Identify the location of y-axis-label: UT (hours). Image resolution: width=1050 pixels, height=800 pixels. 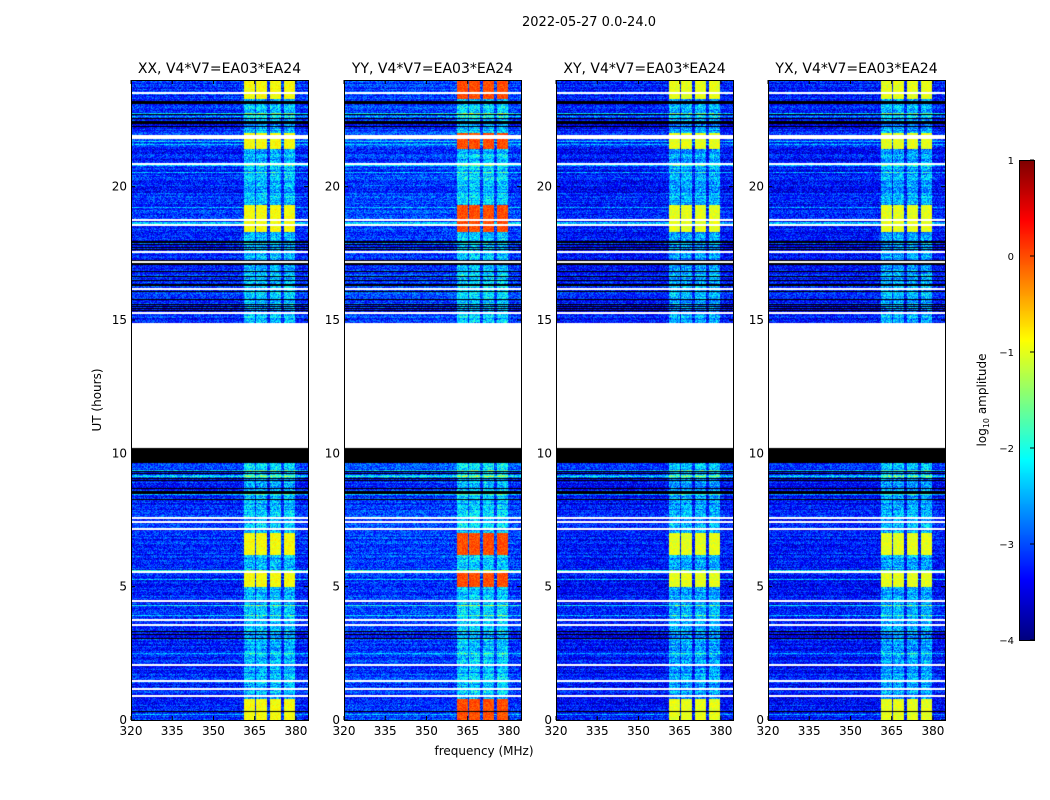
(97, 399).